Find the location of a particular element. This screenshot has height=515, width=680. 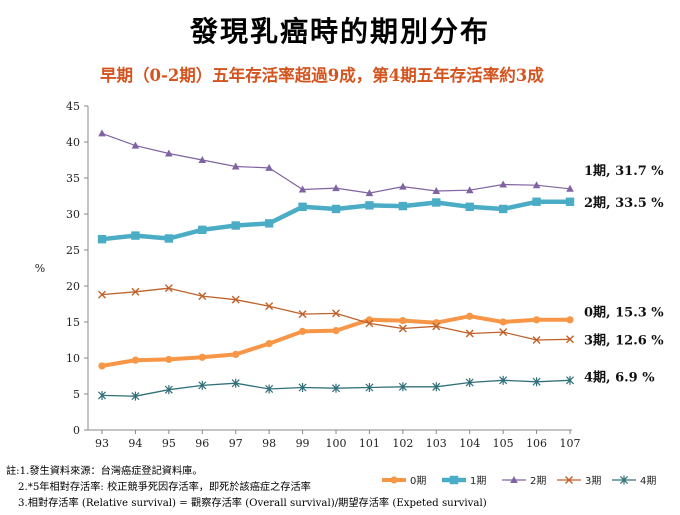

y-tick-label: 15 is located at coordinates (73, 322).